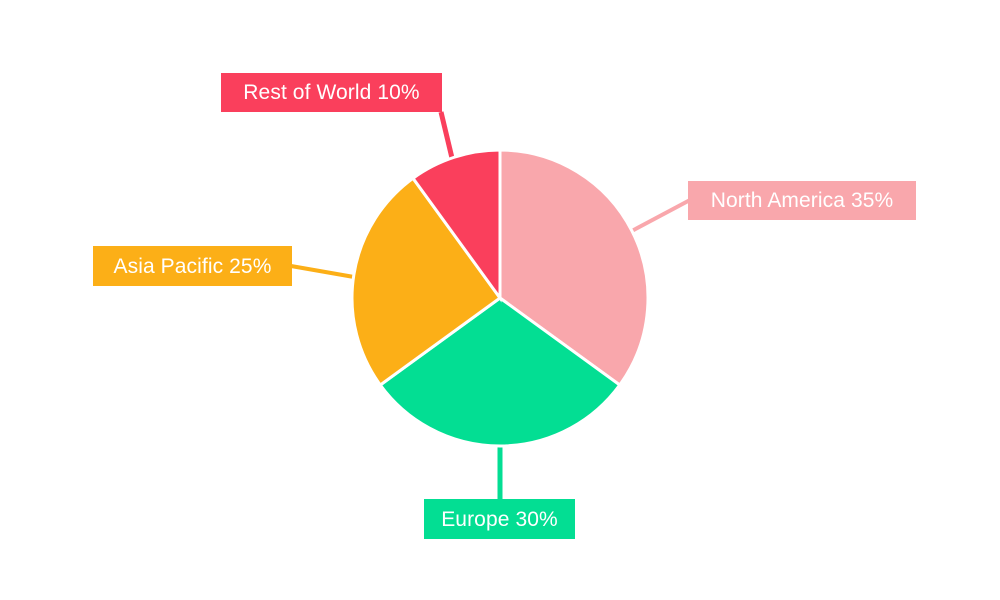 The width and height of the screenshot is (1000, 600). I want to click on pie-slice-rest-of-world, so click(456, 225).